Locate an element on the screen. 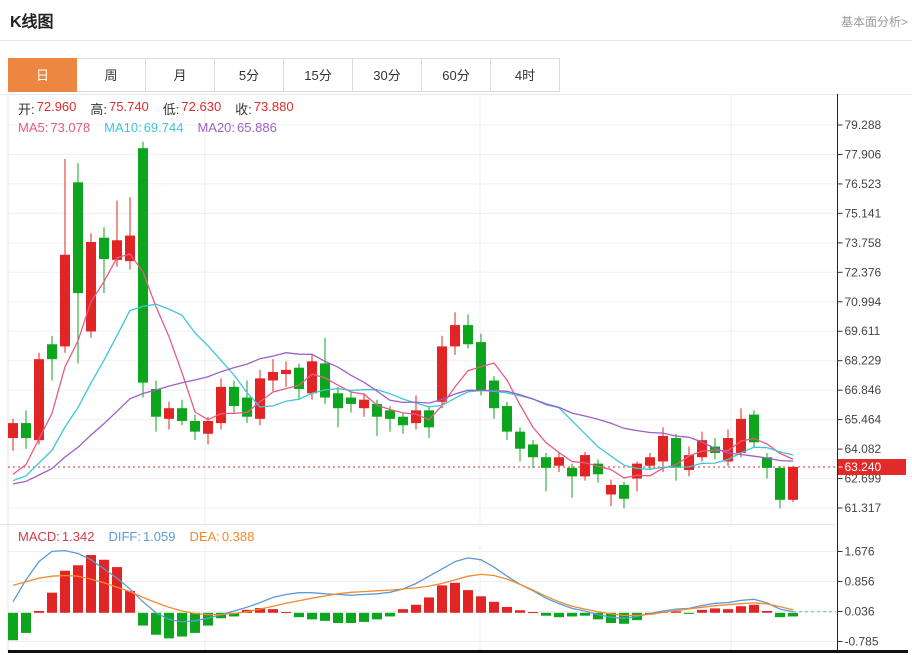  axis-tick-label: 0.856 is located at coordinates (860, 581).